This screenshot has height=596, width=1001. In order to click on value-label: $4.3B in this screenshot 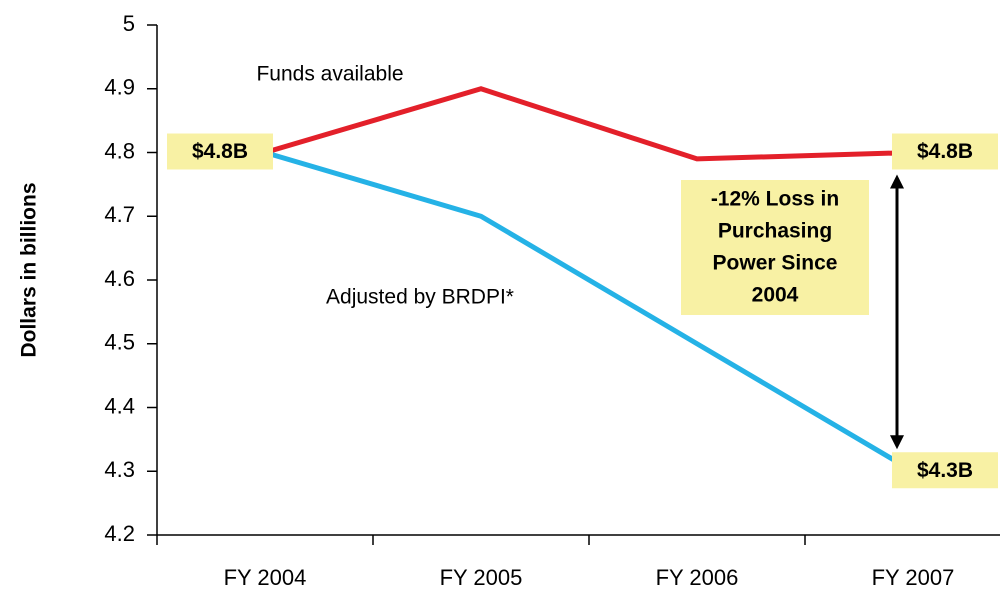, I will do `click(945, 470)`.